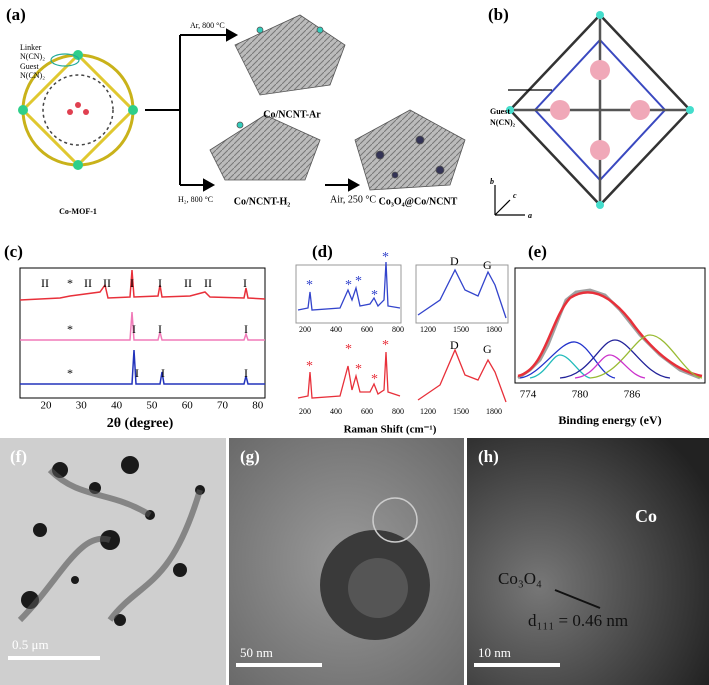  I want to click on x-tick-label: 30, so click(82, 406).